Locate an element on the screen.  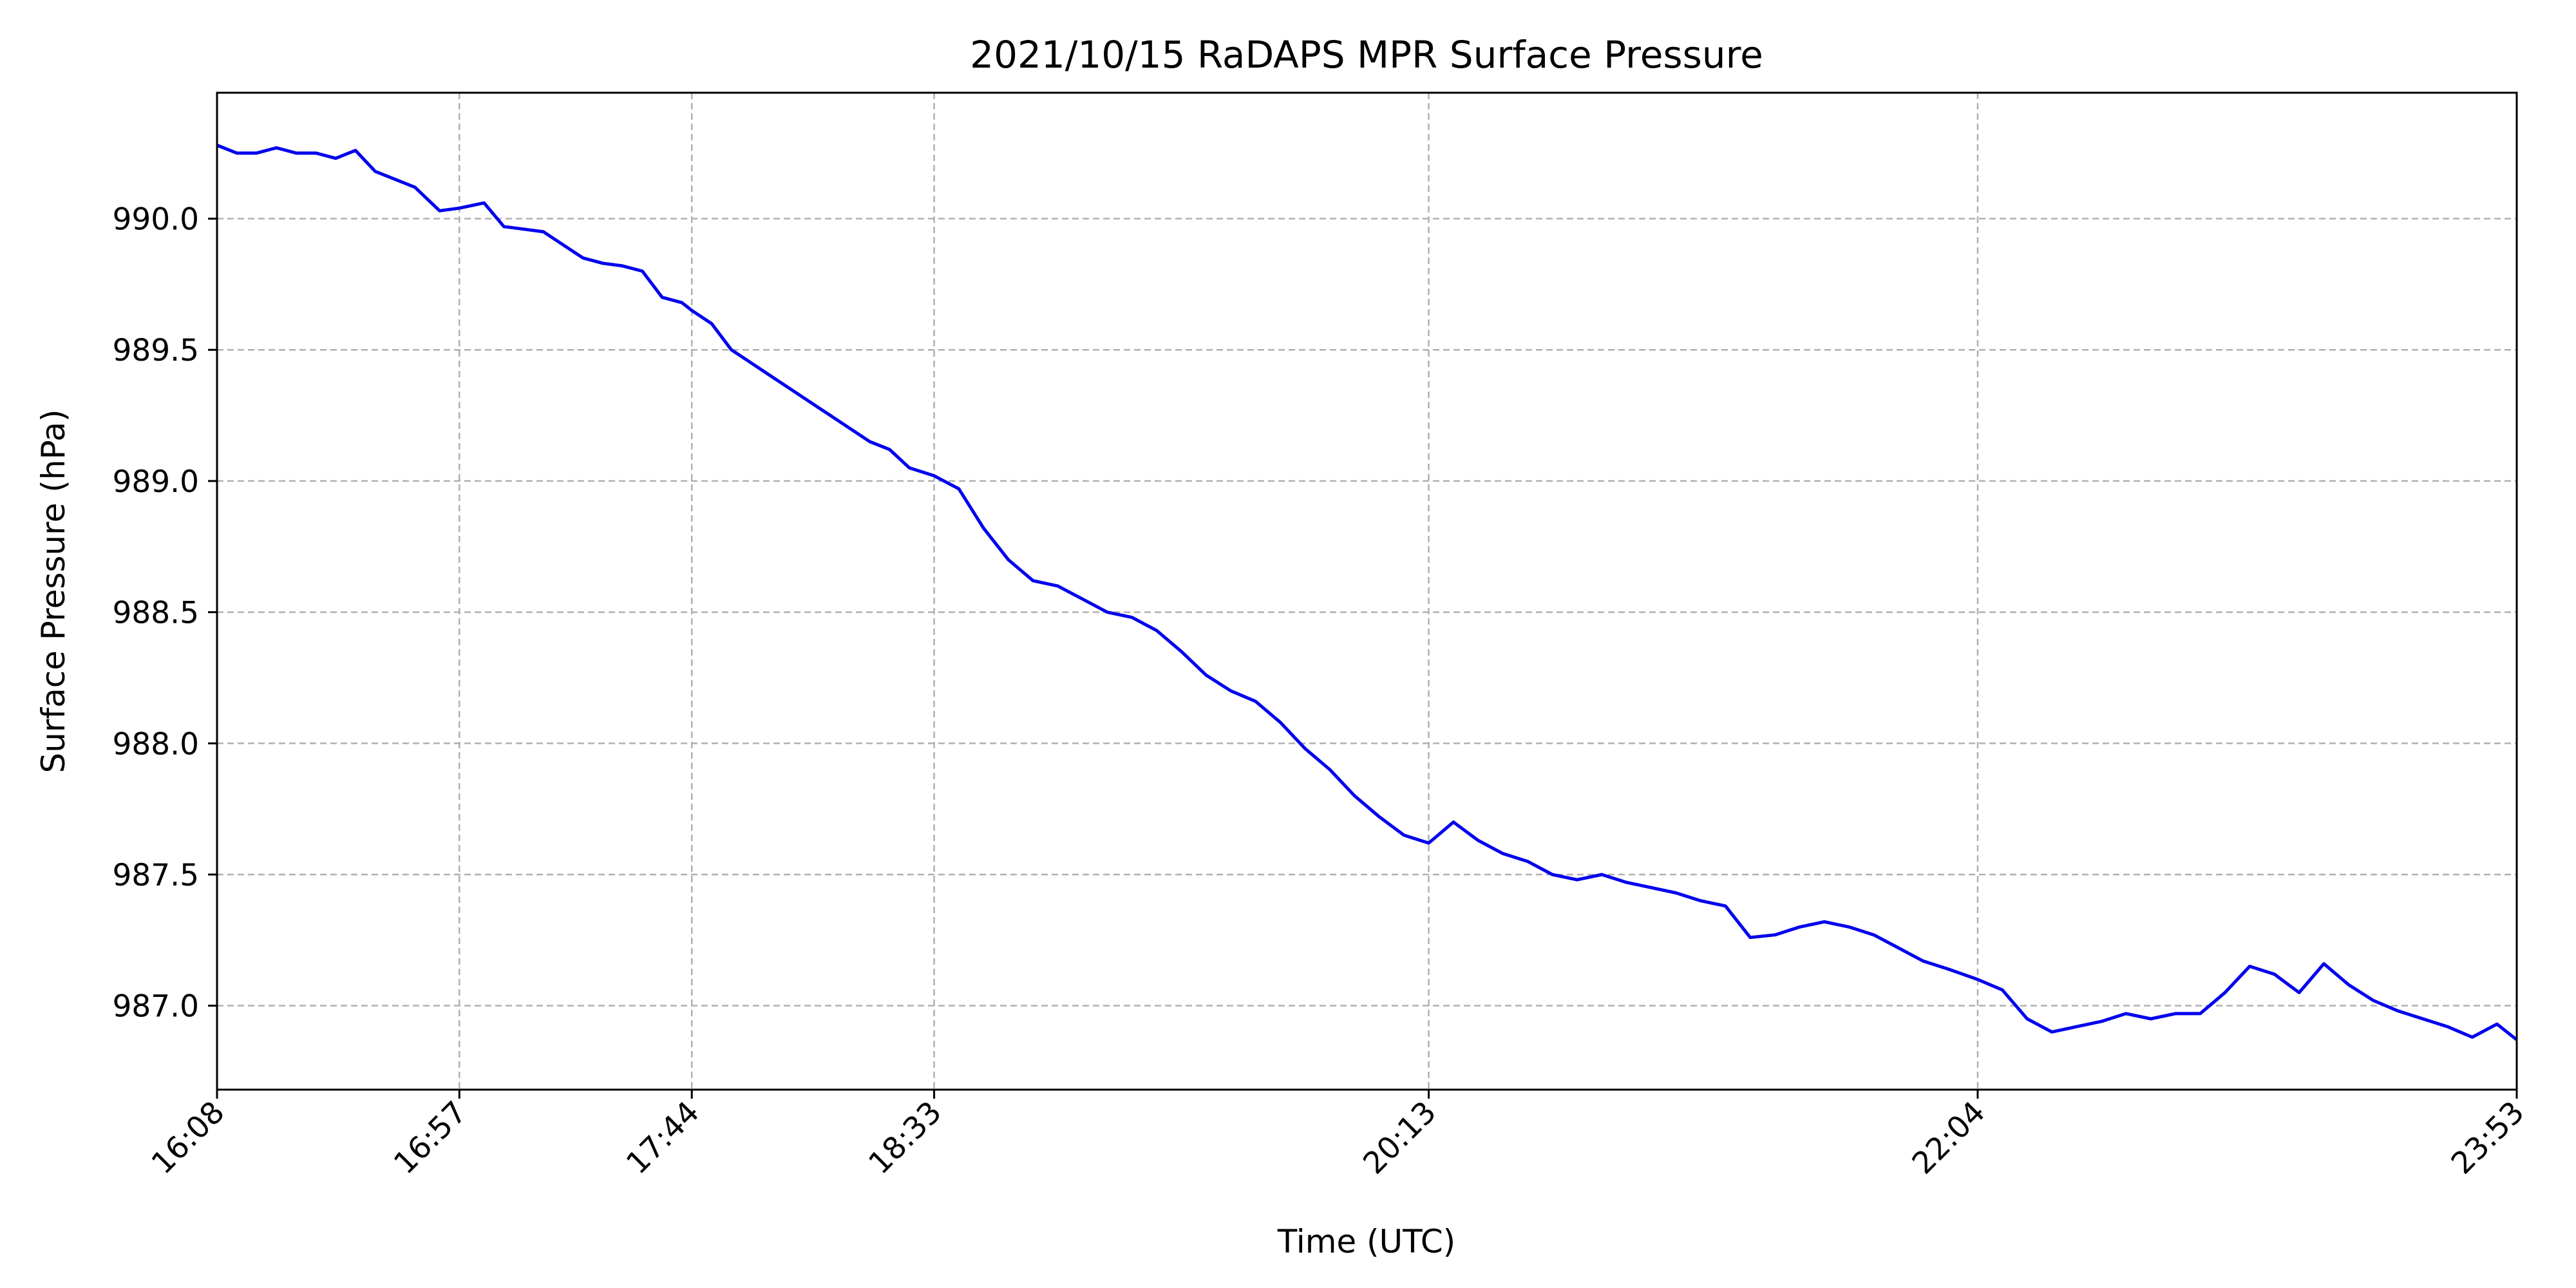
x-tick-label: 16:57 is located at coordinates (431, 1138).